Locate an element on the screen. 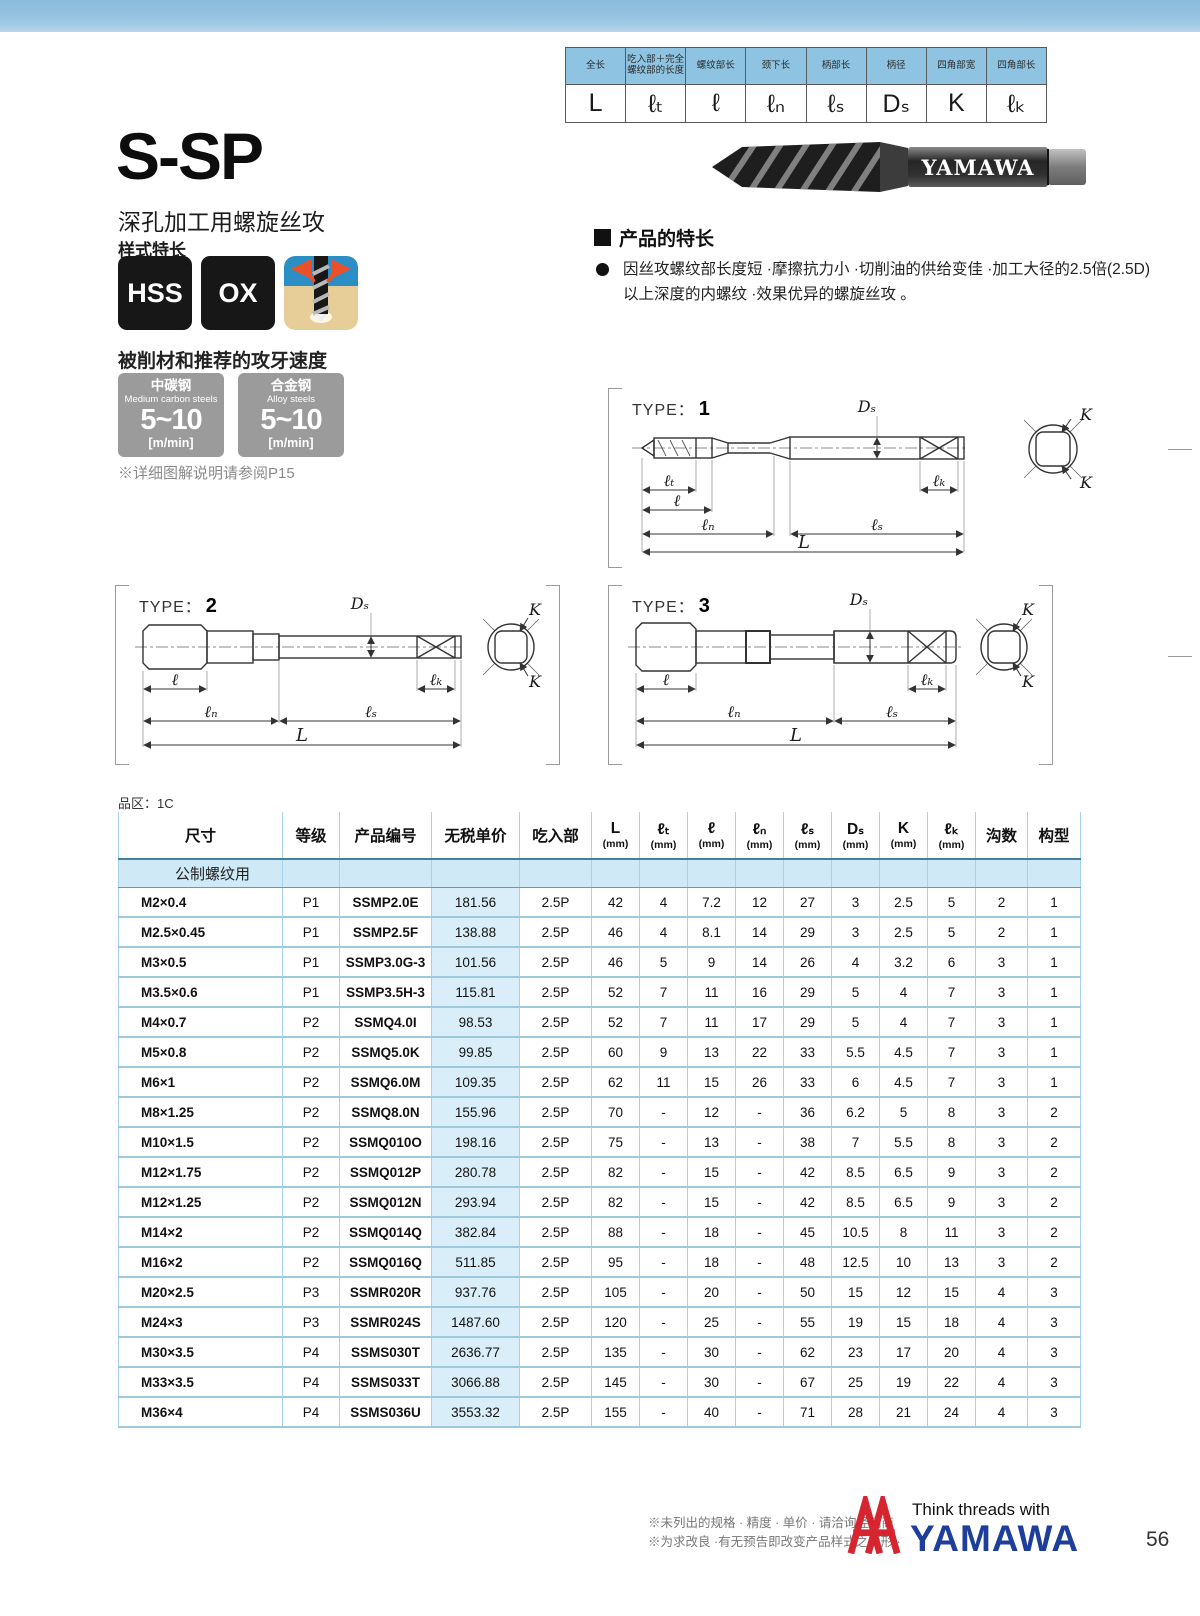 This screenshot has width=1200, height=1616. table-cell: 8.5 is located at coordinates (855, 1172).